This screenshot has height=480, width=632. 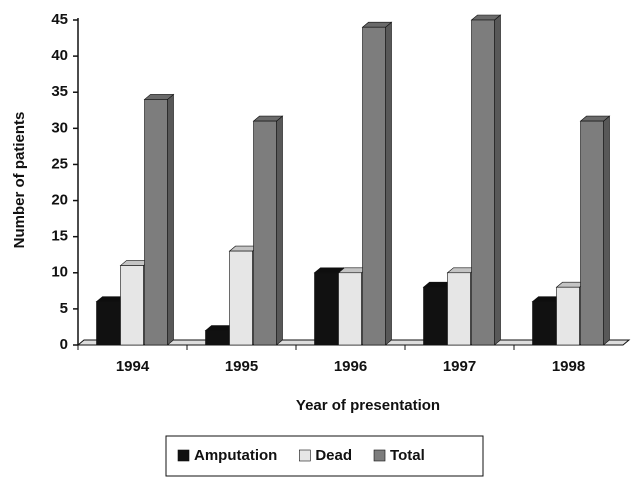 I want to click on y-tick-label: 5, so click(x=64, y=308).